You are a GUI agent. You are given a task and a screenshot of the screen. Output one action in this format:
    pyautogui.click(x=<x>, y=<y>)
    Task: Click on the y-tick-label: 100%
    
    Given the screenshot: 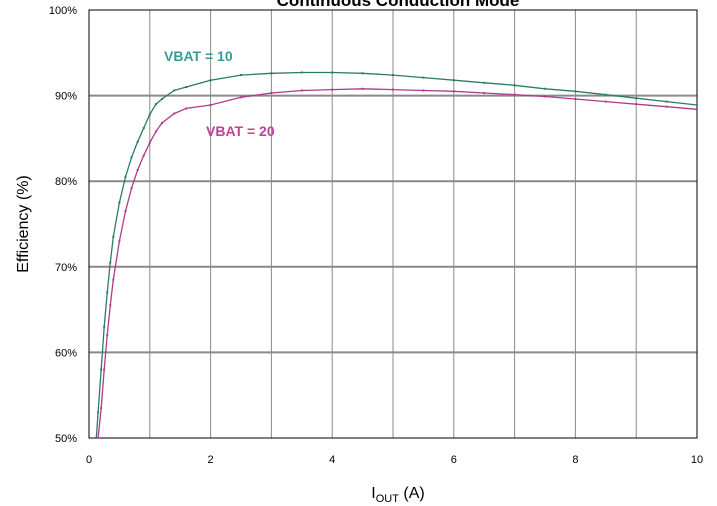 What is the action you would take?
    pyautogui.click(x=63, y=11)
    